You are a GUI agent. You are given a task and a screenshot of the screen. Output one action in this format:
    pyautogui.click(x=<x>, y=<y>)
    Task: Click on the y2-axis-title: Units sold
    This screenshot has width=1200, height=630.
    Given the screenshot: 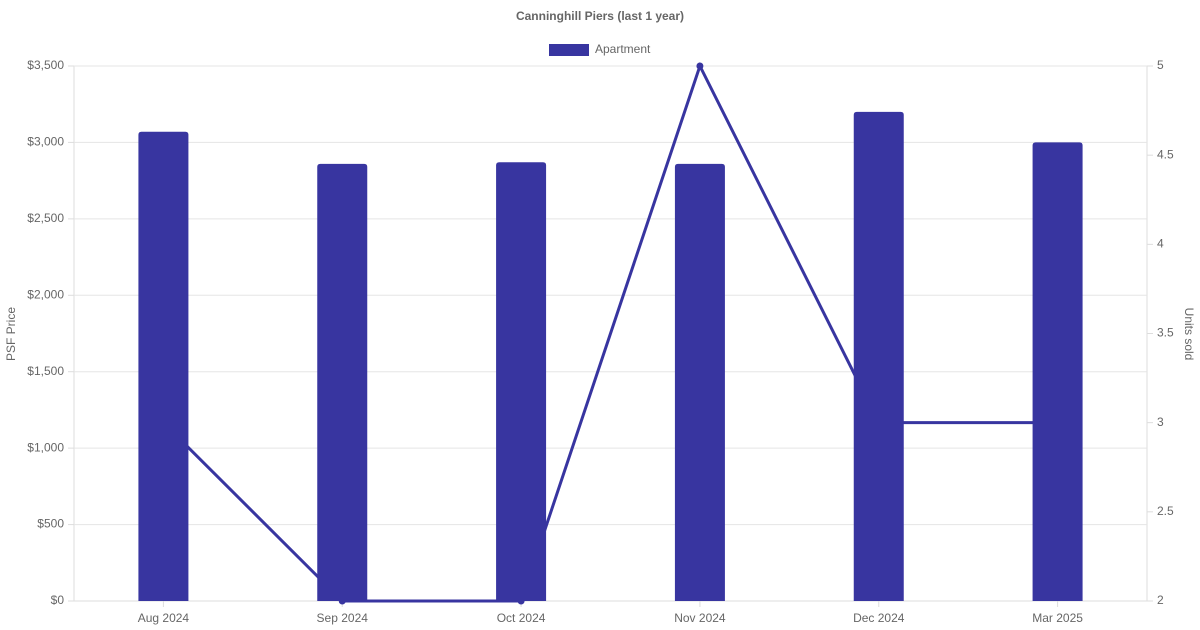 What is the action you would take?
    pyautogui.click(x=1189, y=334)
    